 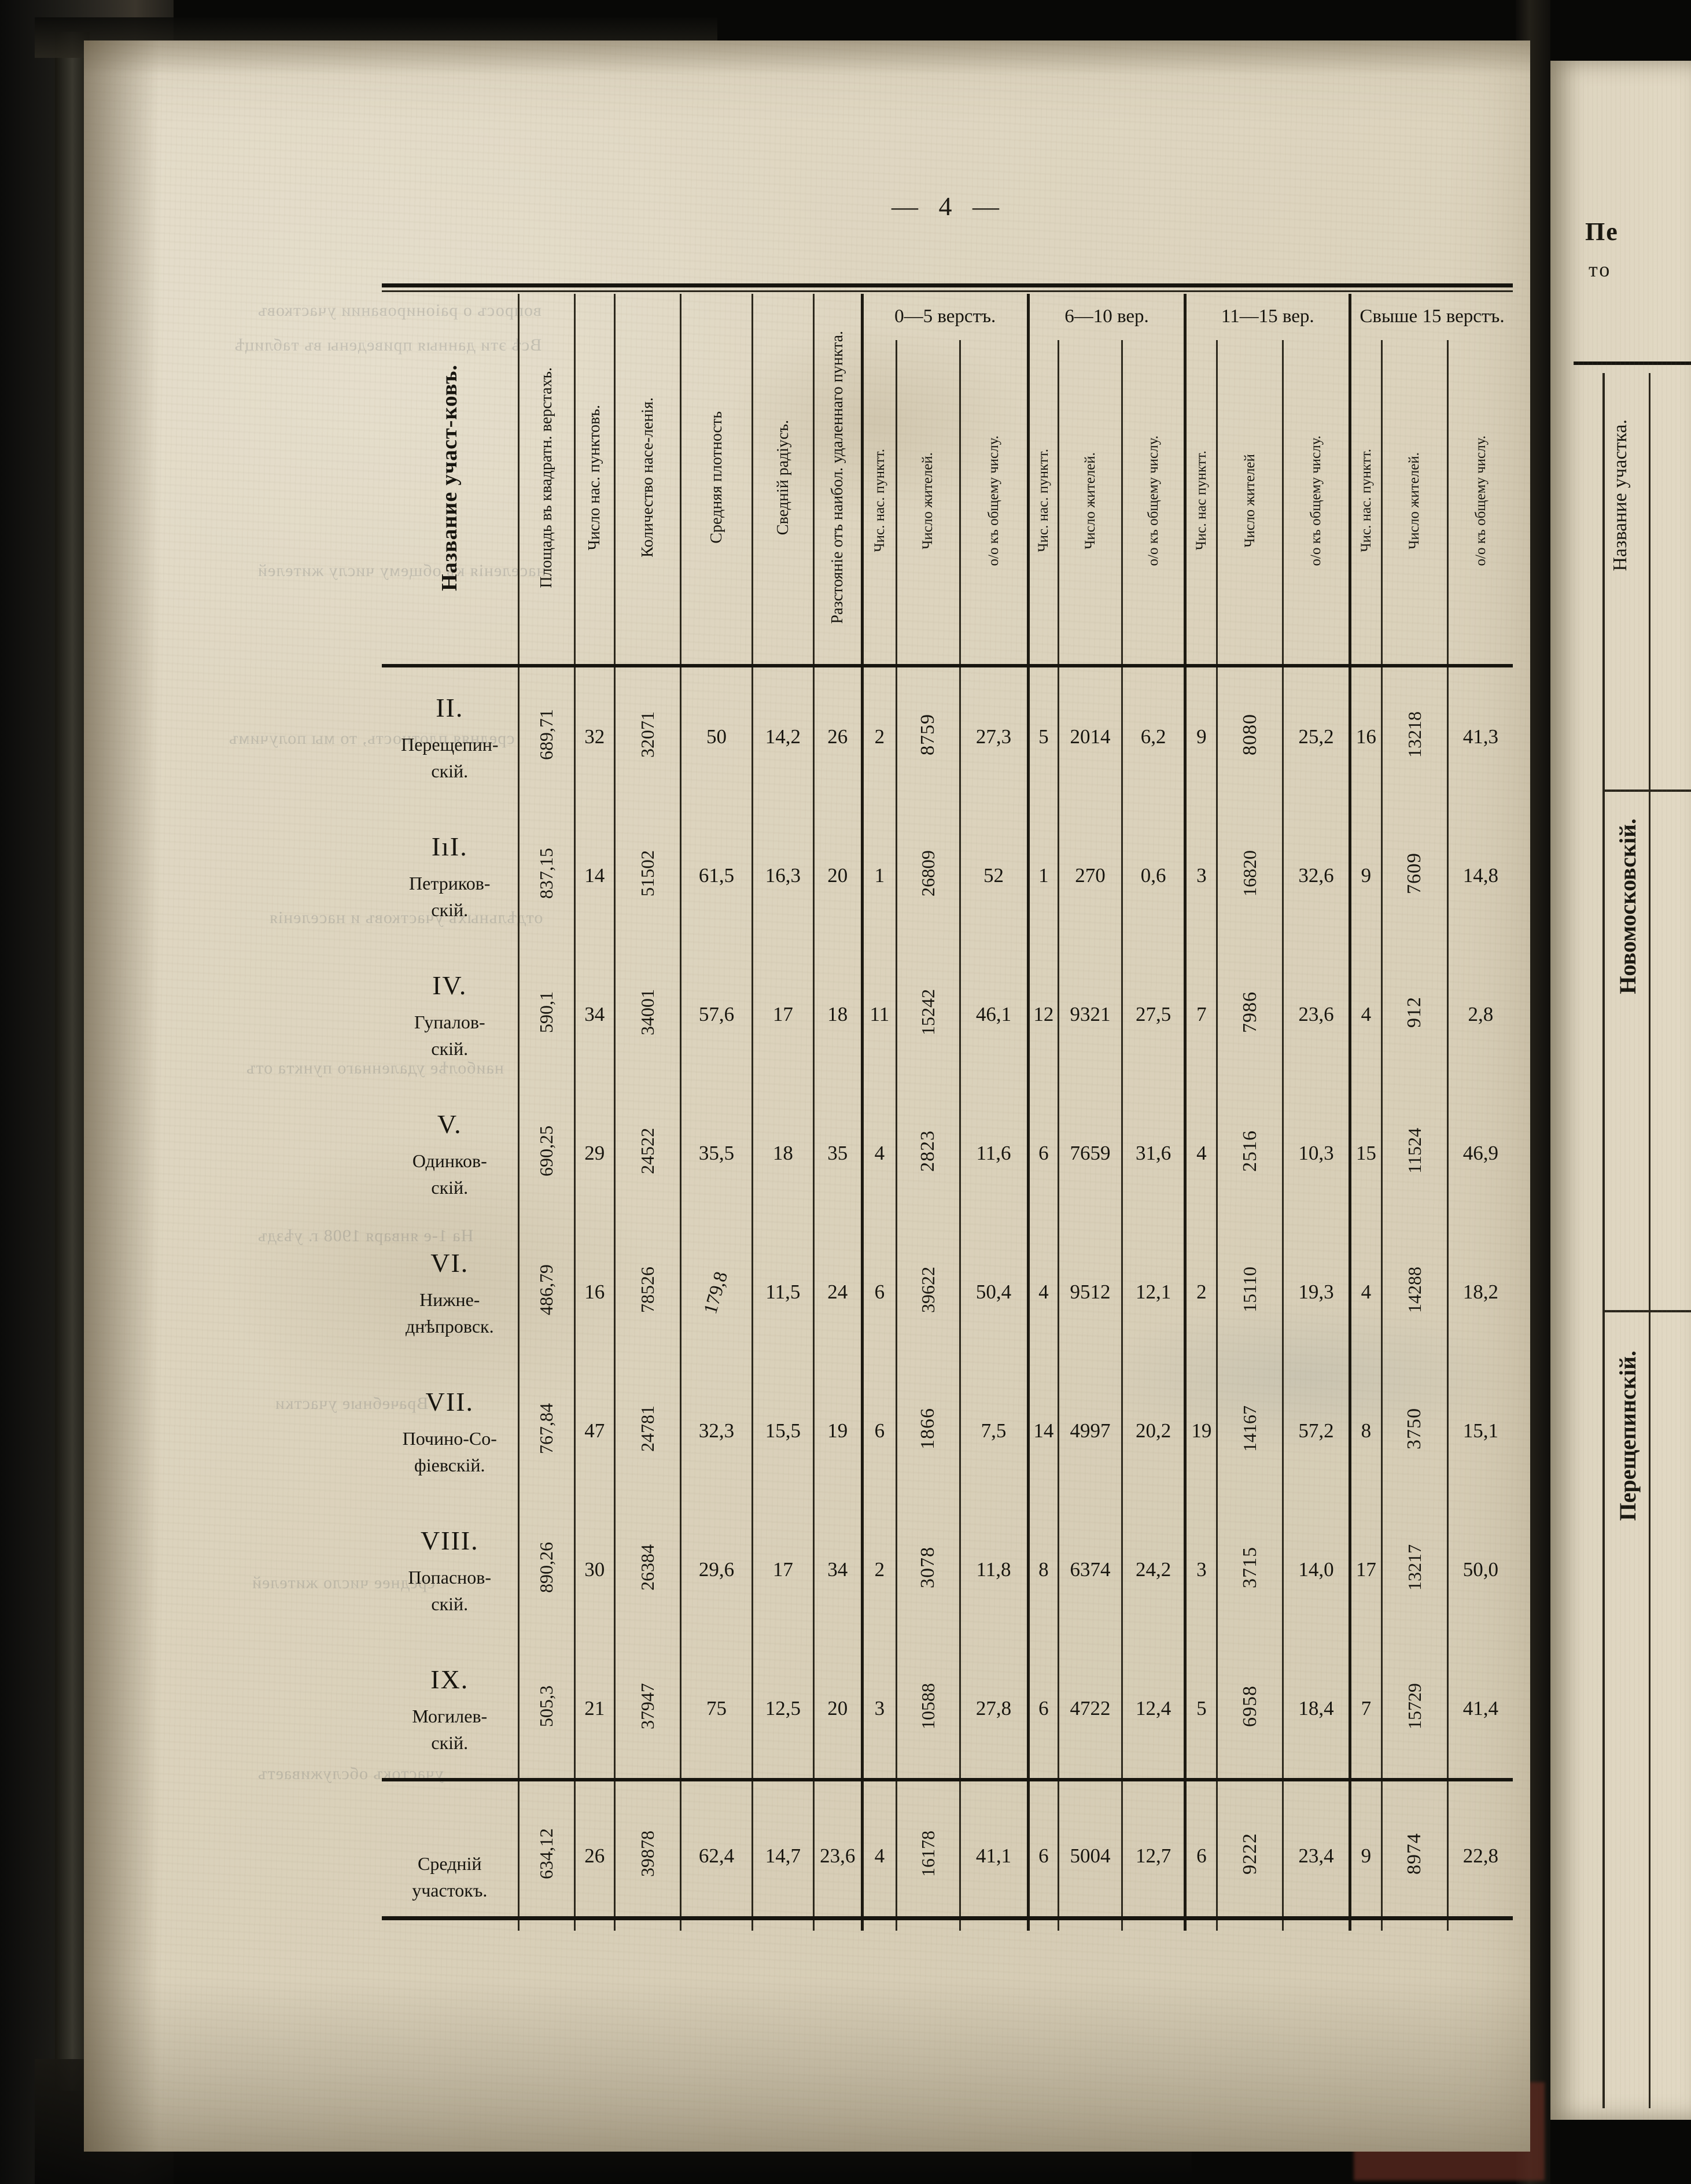 What do you see at coordinates (546, 875) in the screenshot?
I see `cell-area: 837,15` at bounding box center [546, 875].